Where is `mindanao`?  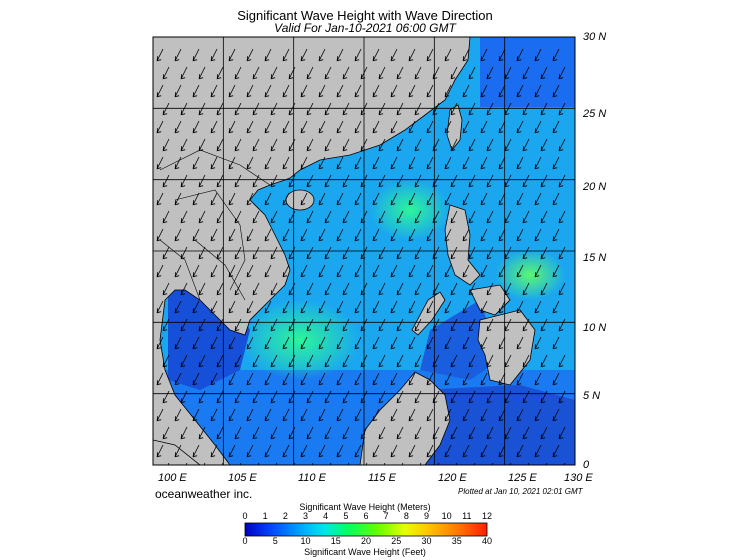 mindanao is located at coordinates (506, 347).